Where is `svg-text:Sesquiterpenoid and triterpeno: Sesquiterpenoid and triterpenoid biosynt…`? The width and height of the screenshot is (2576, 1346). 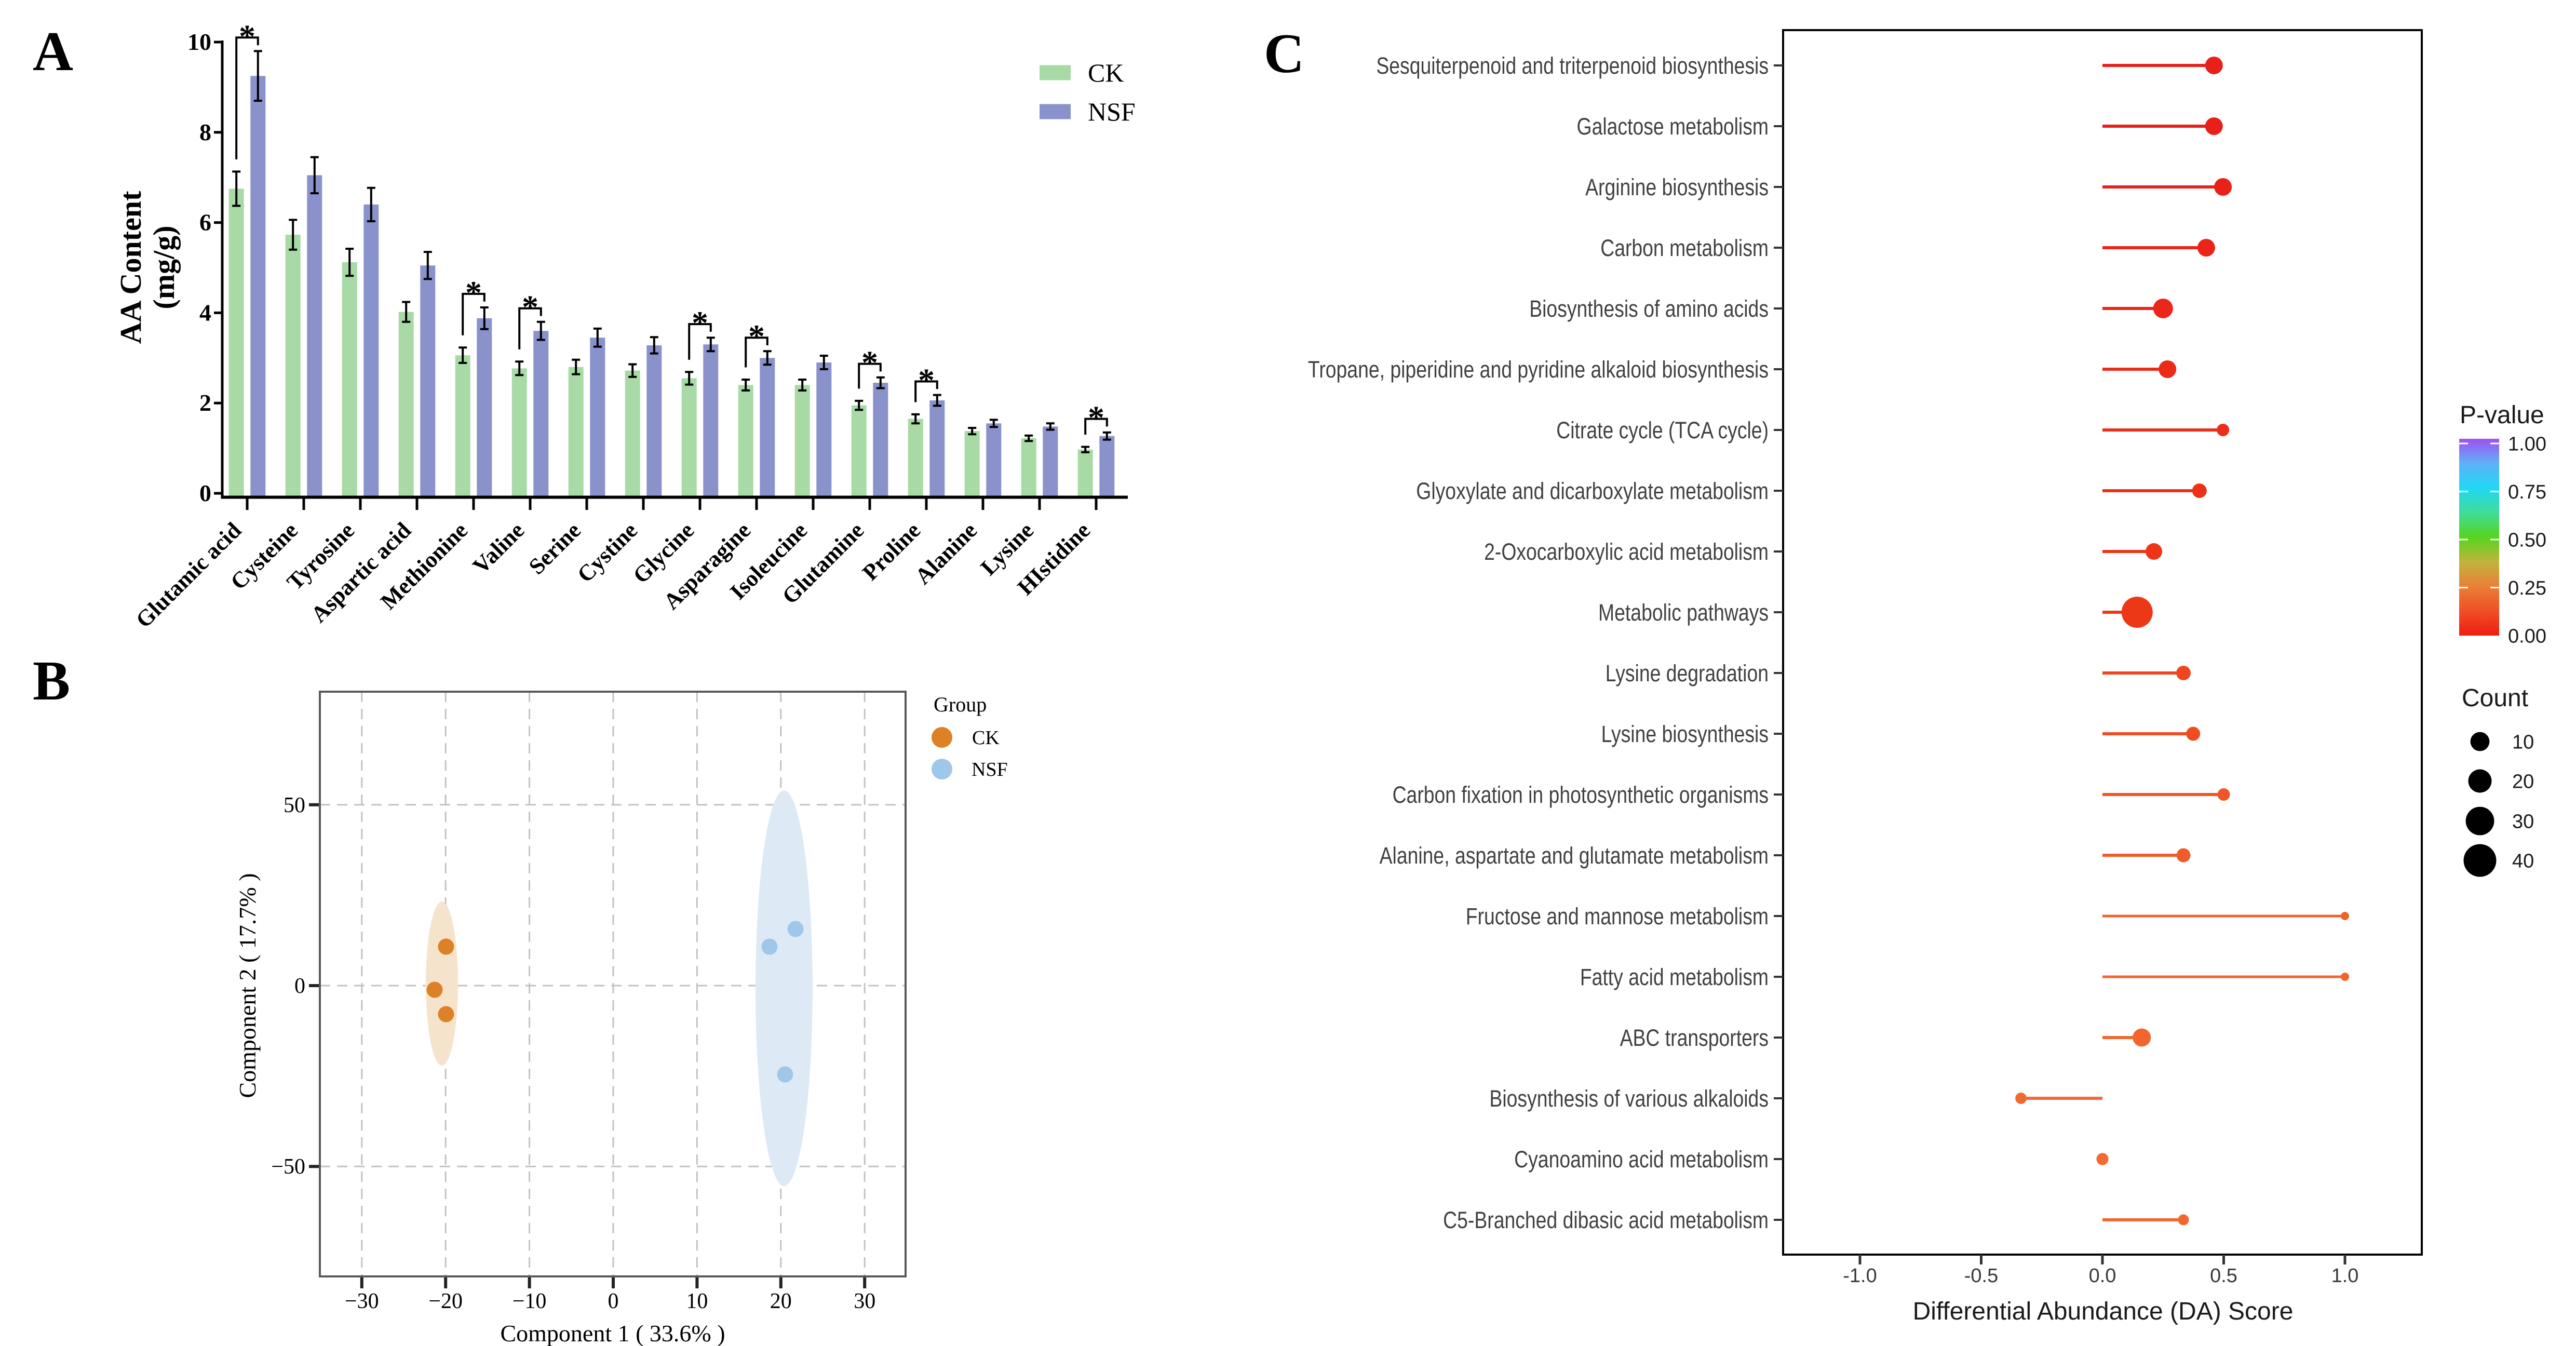 svg-text:Sesquiterpenoid and triterpeno: Sesquiterpenoid and triterpenoid biosynt… is located at coordinates (1572, 66).